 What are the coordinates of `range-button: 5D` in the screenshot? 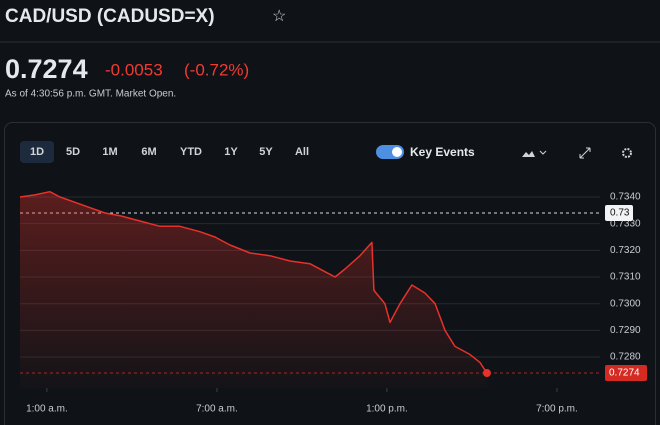 It's located at (73, 152).